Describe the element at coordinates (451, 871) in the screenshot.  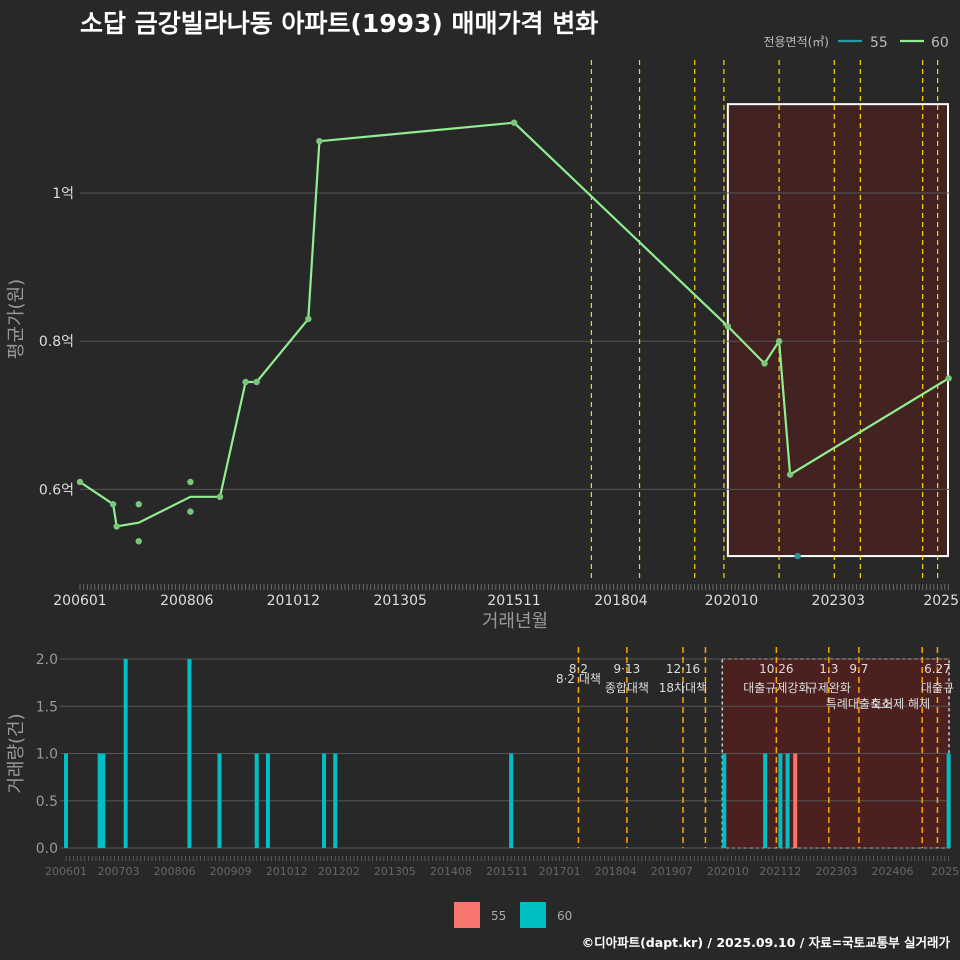
I see `x-tick-label: 201408` at that location.